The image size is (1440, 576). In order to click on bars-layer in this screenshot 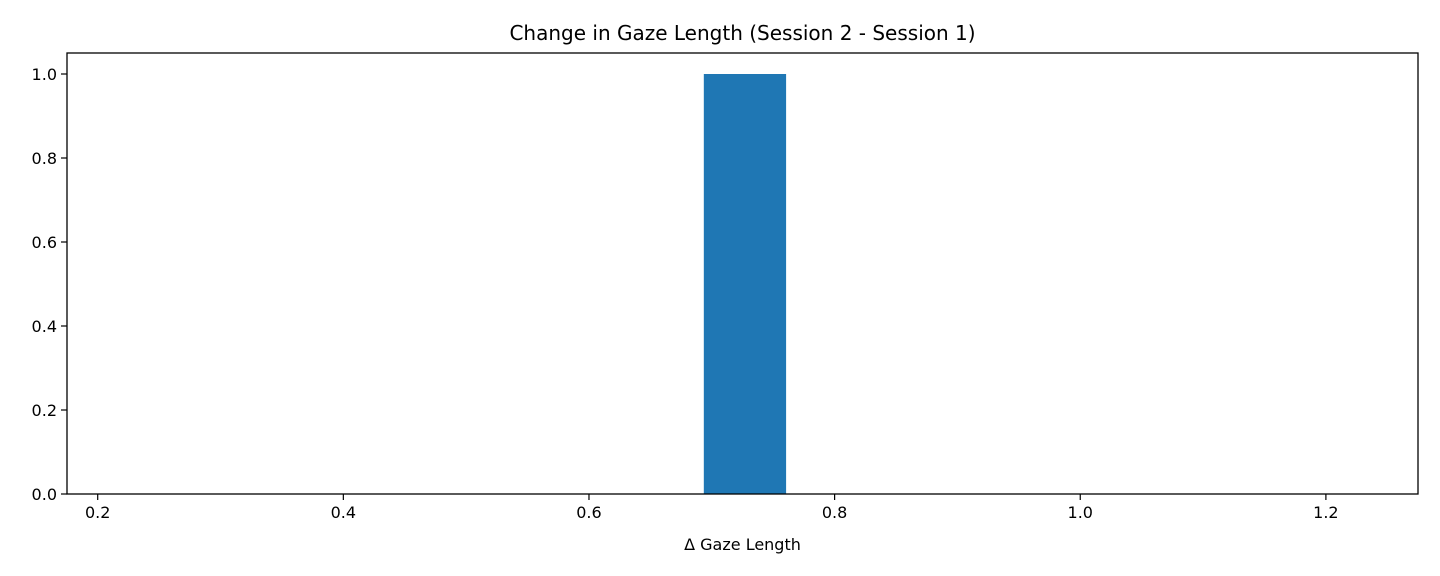, I will do `click(745, 284)`.